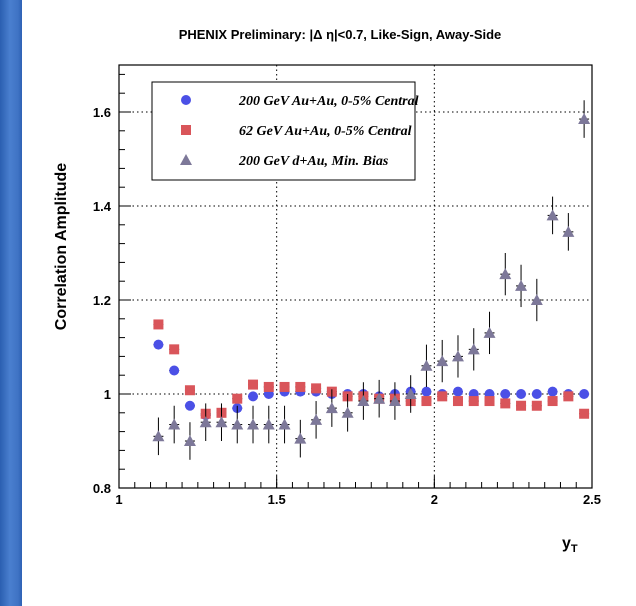 The width and height of the screenshot is (636, 606). What do you see at coordinates (102, 112) in the screenshot?
I see `y-tick-label: 1.6` at bounding box center [102, 112].